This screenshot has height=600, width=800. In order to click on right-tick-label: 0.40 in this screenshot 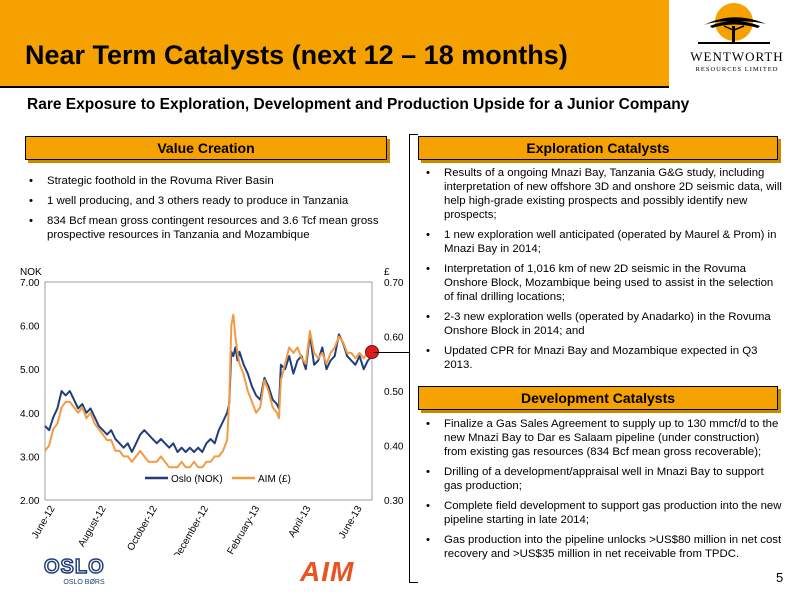, I will do `click(394, 447)`.